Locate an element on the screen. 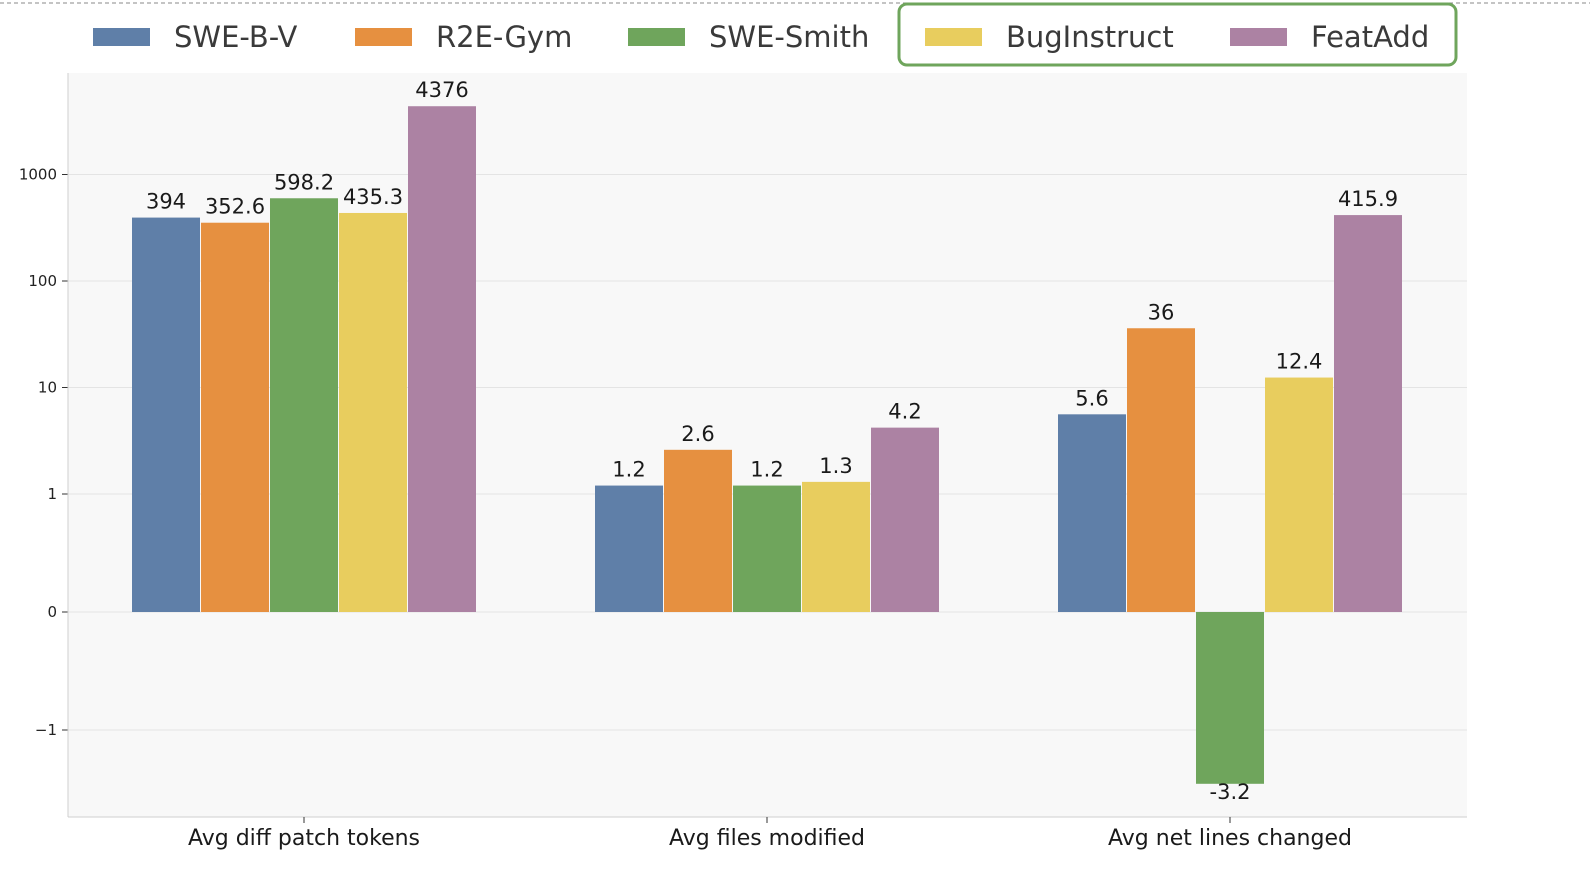 This screenshot has height=880, width=1590. data-label: 435.3 is located at coordinates (373, 197).